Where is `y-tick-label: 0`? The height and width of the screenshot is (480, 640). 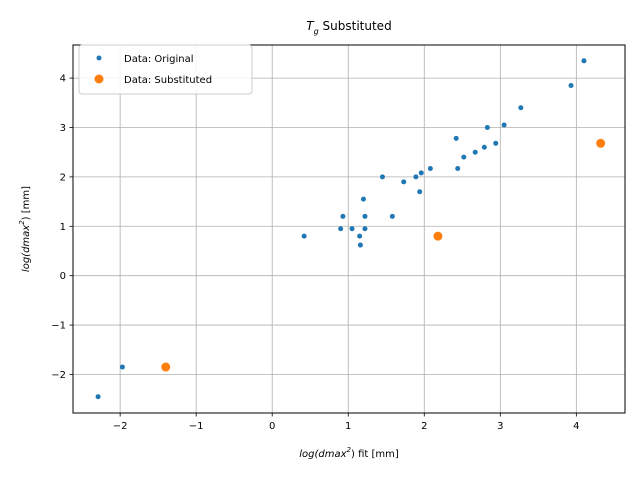 y-tick-label: 0 is located at coordinates (63, 276).